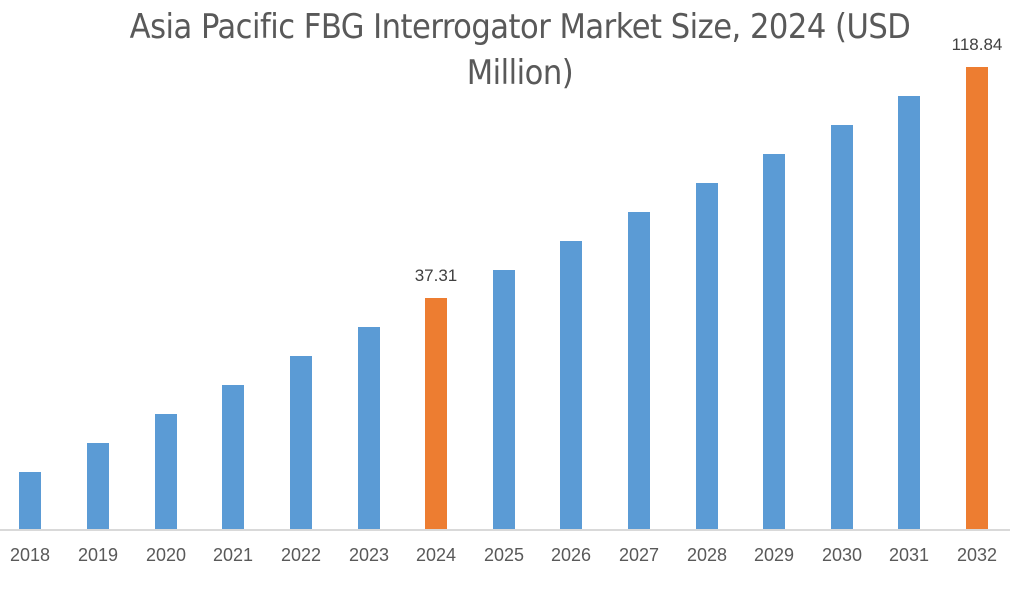 This screenshot has width=1026, height=600. Describe the element at coordinates (369, 555) in the screenshot. I see `x-tick-label: 2023` at that location.